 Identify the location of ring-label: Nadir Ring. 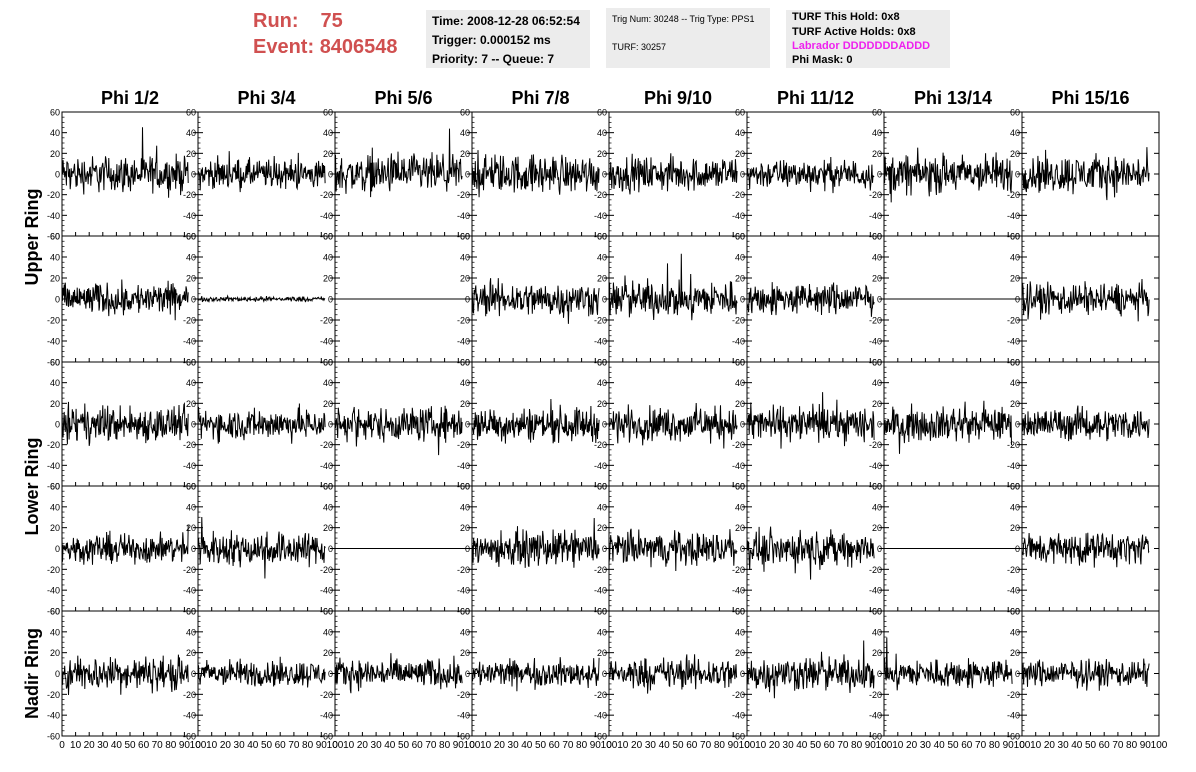
(32, 673).